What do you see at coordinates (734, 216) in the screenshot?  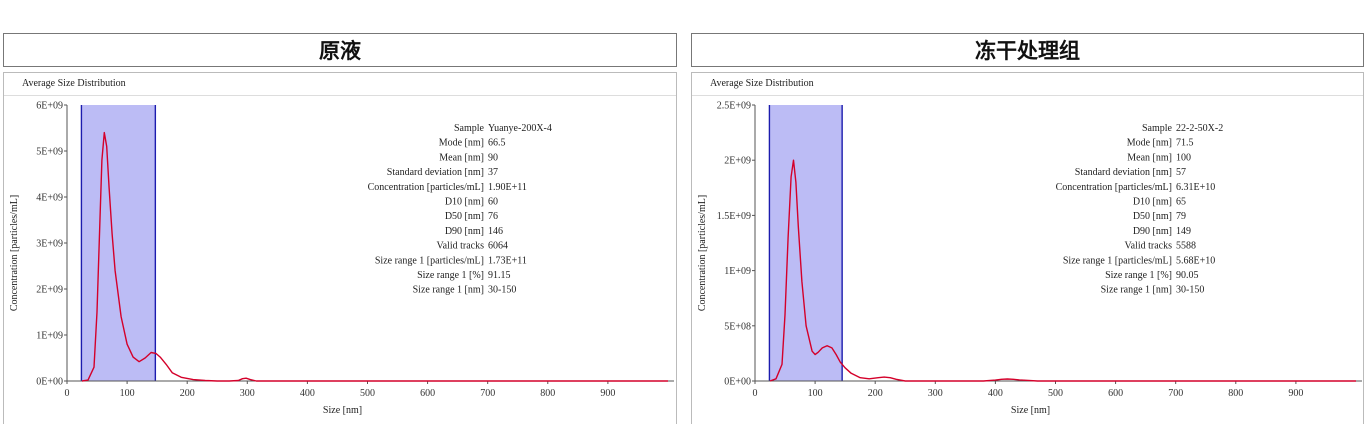 I see `y-tick-label: 1.5E+09` at bounding box center [734, 216].